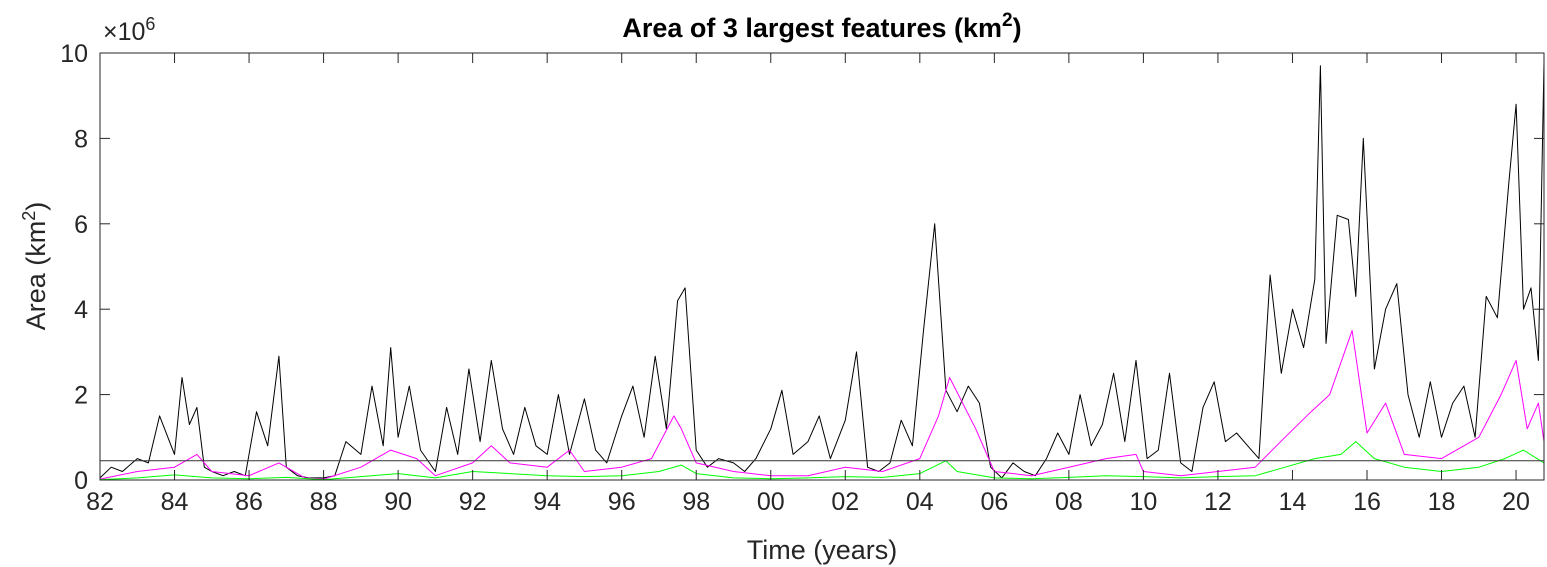  Describe the element at coordinates (100, 502) in the screenshot. I see `x-tick-label: 82` at that location.